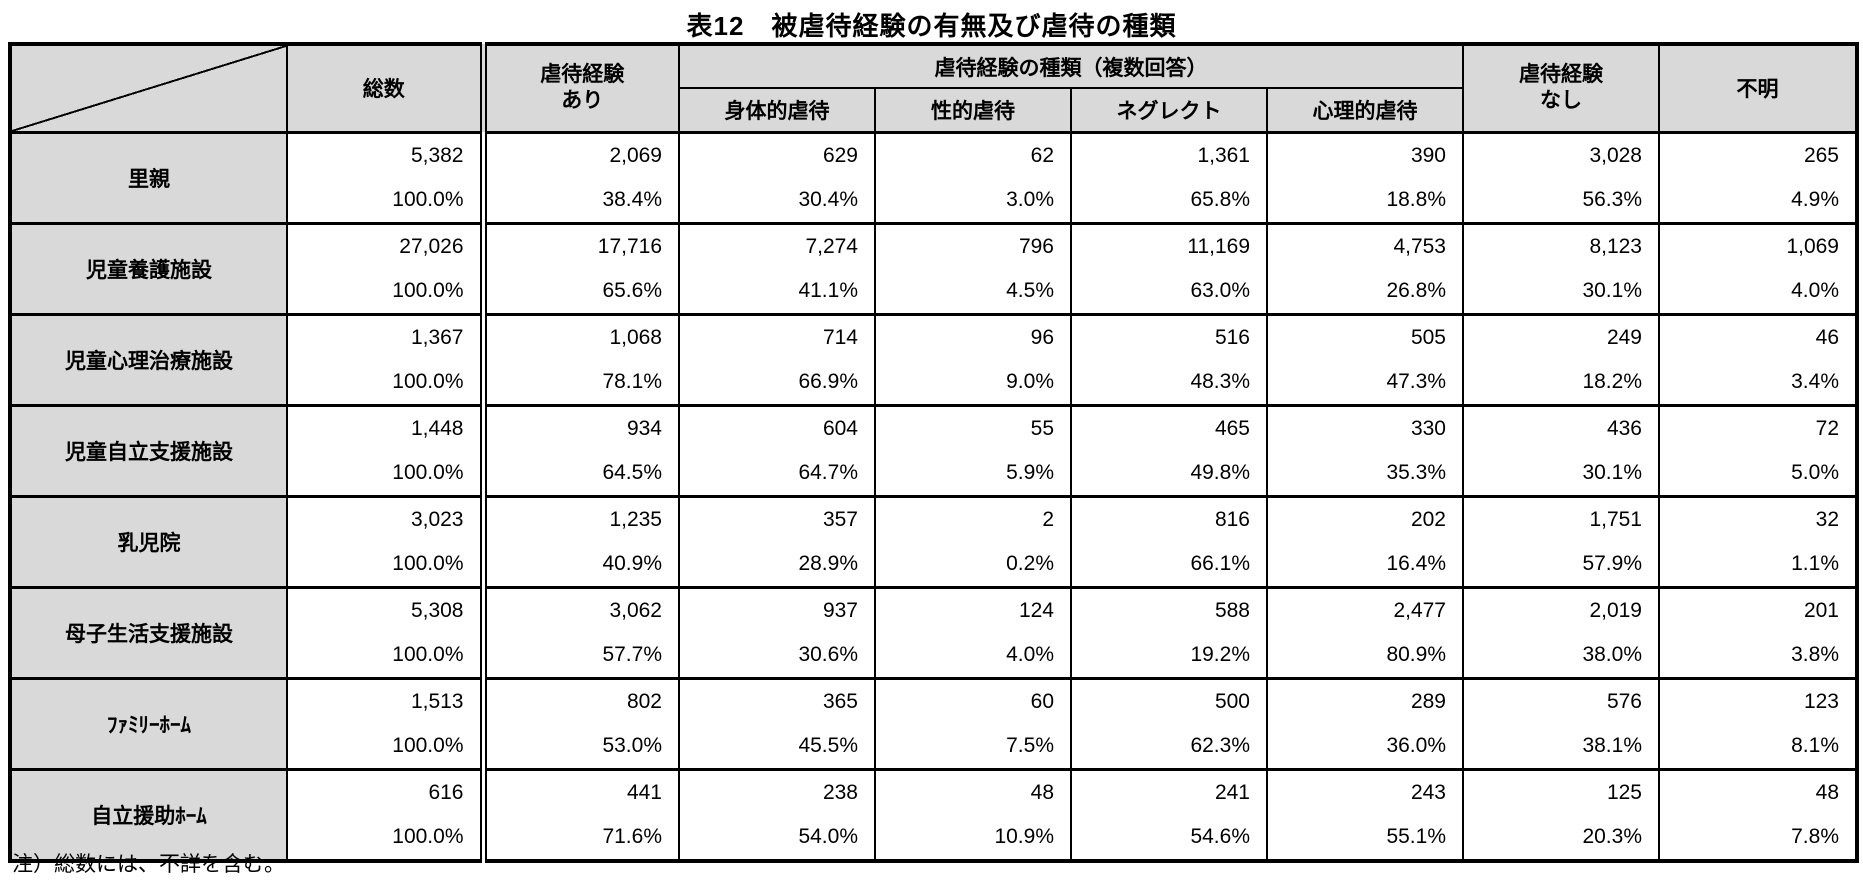 This screenshot has width=1863, height=881. Describe the element at coordinates (579, 723) in the screenshot. I see `data-cell: 802 53.0%` at that location.